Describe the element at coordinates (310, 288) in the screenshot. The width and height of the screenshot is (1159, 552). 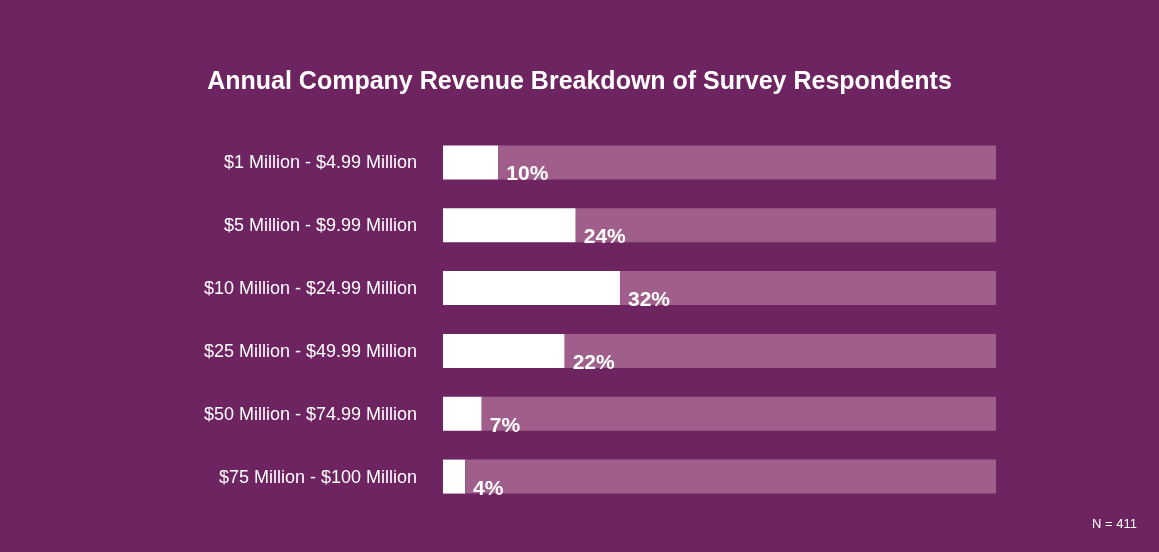
I see `y-tick-label: $10 Million - $24.99 Million` at that location.